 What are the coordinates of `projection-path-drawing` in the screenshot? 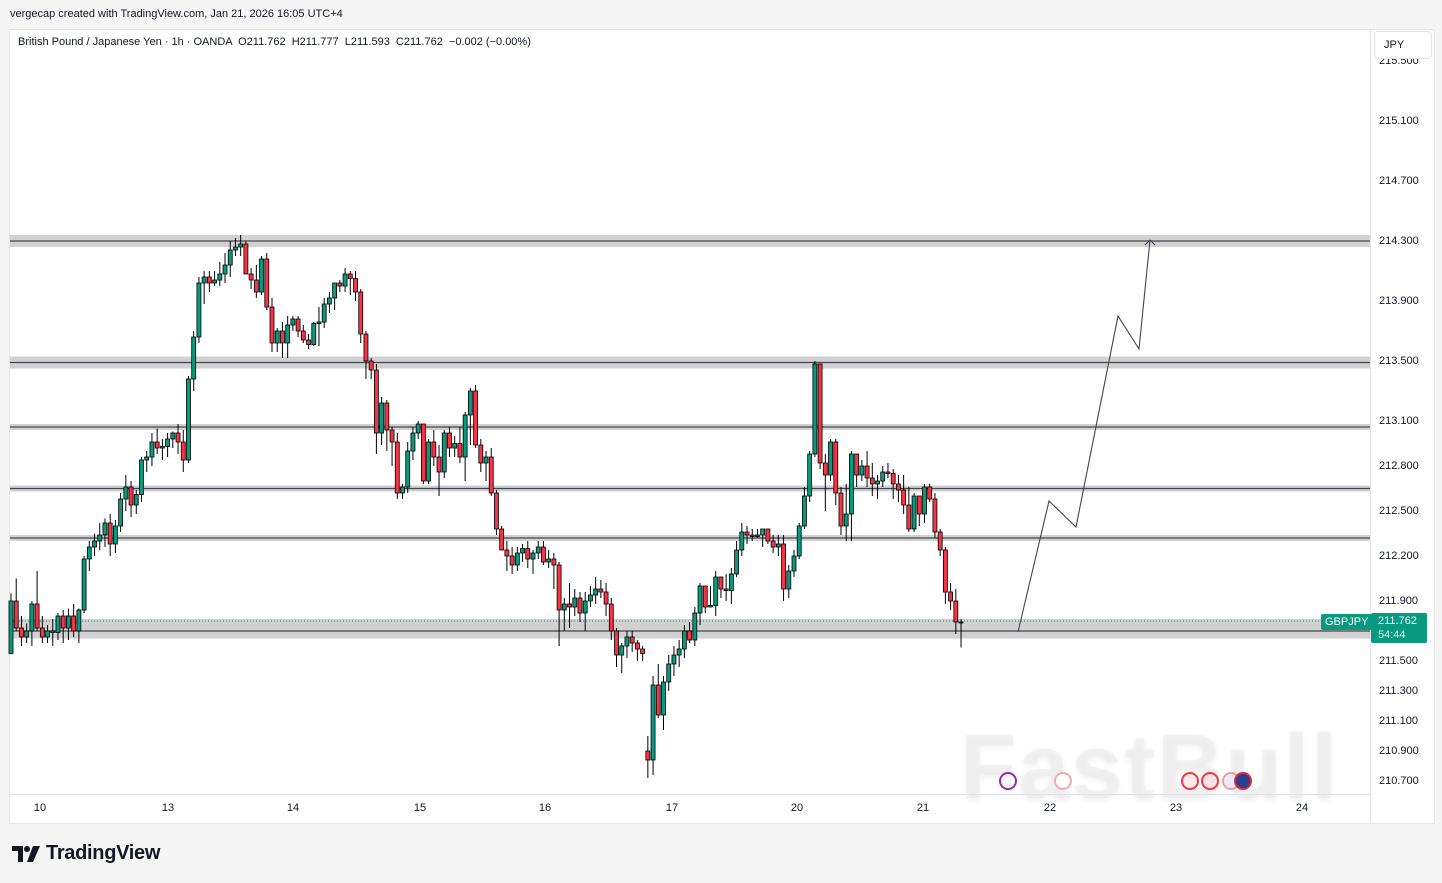 It's located at (1084, 436).